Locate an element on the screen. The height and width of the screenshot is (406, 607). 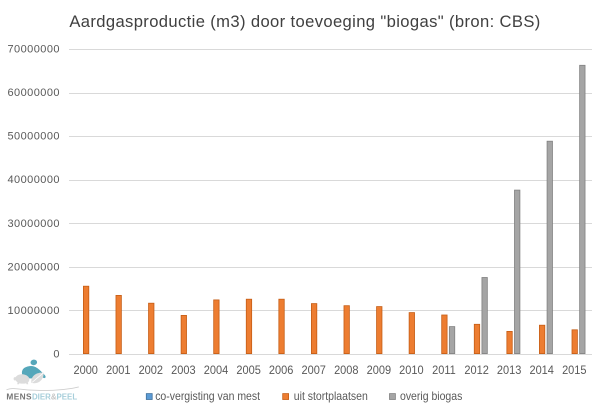
svg-text: 2002 is located at coordinates (151, 370).